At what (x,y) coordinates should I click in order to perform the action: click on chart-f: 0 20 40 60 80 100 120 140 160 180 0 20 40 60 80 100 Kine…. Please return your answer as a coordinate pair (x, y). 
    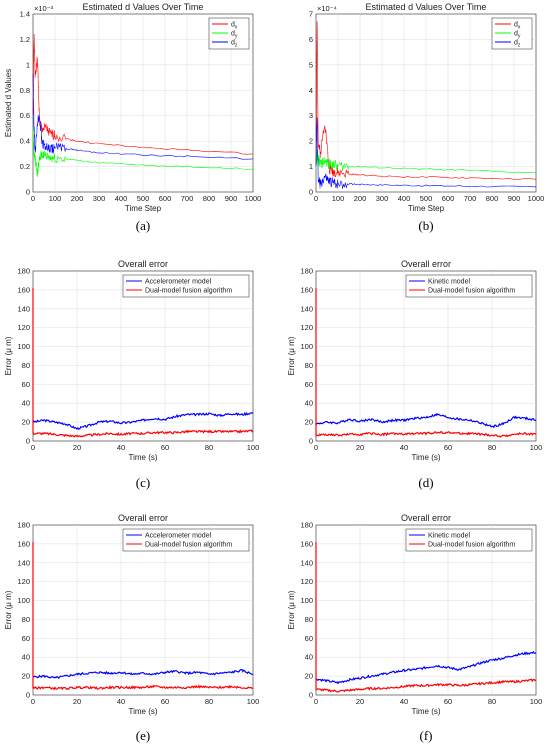
    Looking at the image, I should click on (414, 628).